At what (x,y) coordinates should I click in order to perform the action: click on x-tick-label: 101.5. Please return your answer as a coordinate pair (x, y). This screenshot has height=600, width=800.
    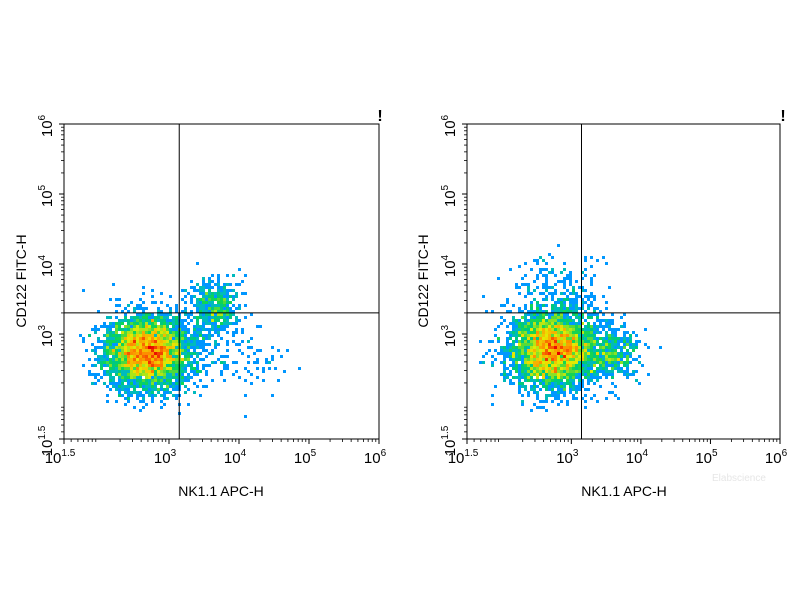
    Looking at the image, I should click on (60, 457).